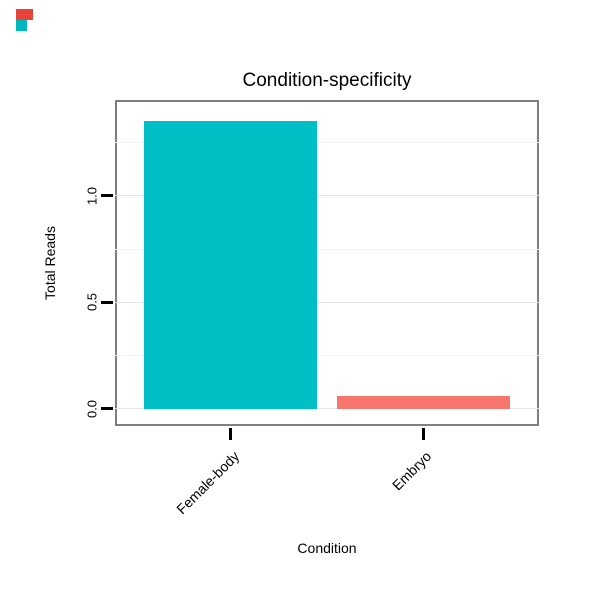  Describe the element at coordinates (21, 25) in the screenshot. I see `corner-swatch-teal` at that location.